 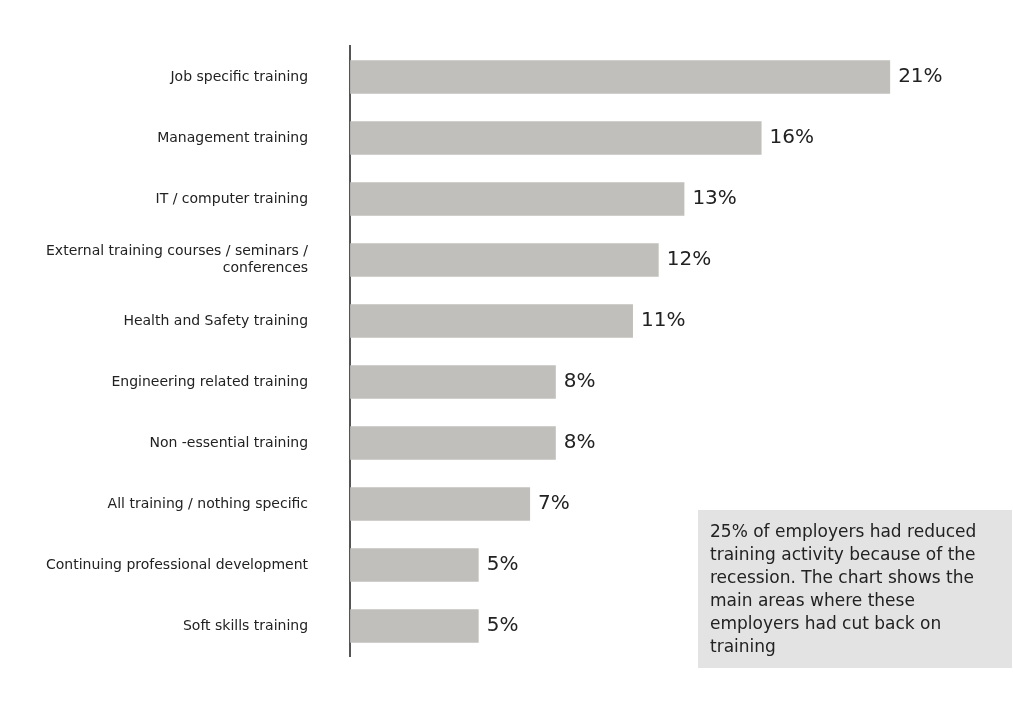 What do you see at coordinates (791, 136) in the screenshot?
I see `data-label: 16%` at bounding box center [791, 136].